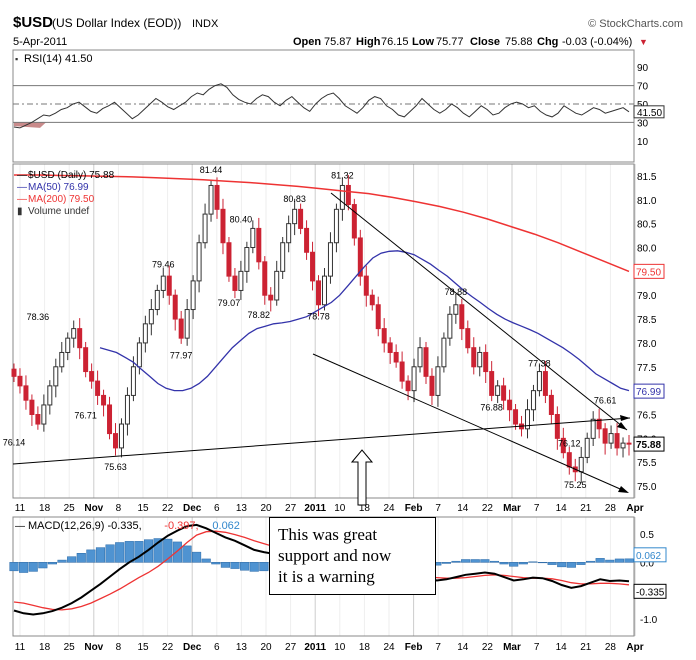 This screenshot has height=660, width=696. Describe the element at coordinates (321, 441) in the screenshot. I see `support-trendline` at that location.